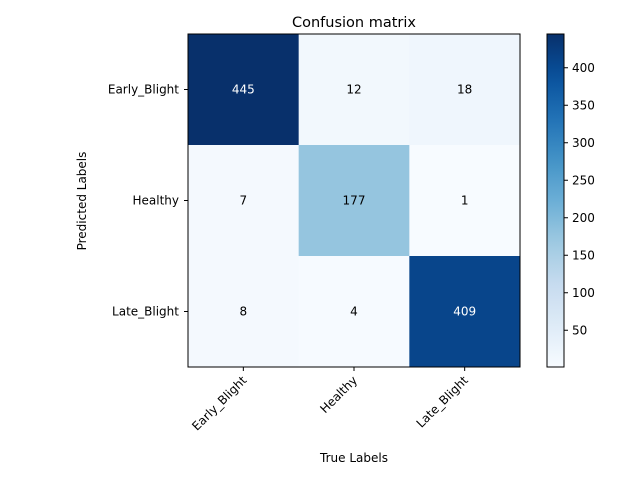 This screenshot has width=640, height=480. I want to click on colorbar-tick-label: 200, so click(583, 218).